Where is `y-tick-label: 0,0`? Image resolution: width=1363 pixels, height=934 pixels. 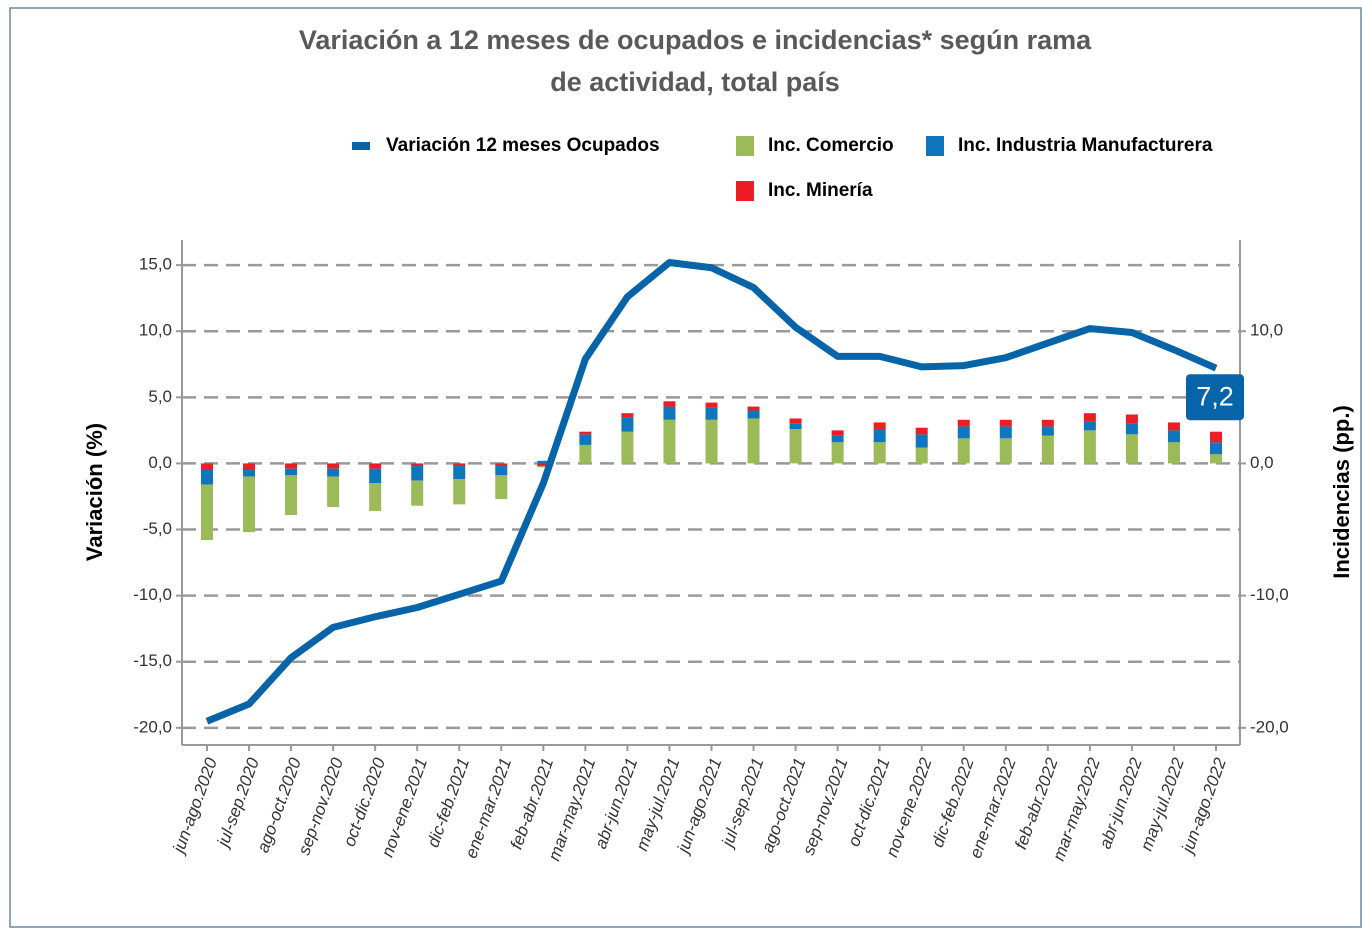
y-tick-label: 0,0 is located at coordinates (160, 462).